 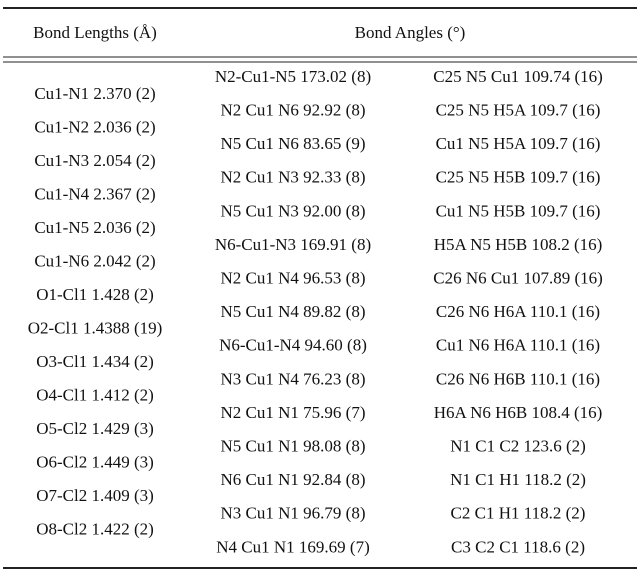 What do you see at coordinates (518, 412) in the screenshot?
I see `bond-angle: H6A N6 H6B 108.4 (16)` at bounding box center [518, 412].